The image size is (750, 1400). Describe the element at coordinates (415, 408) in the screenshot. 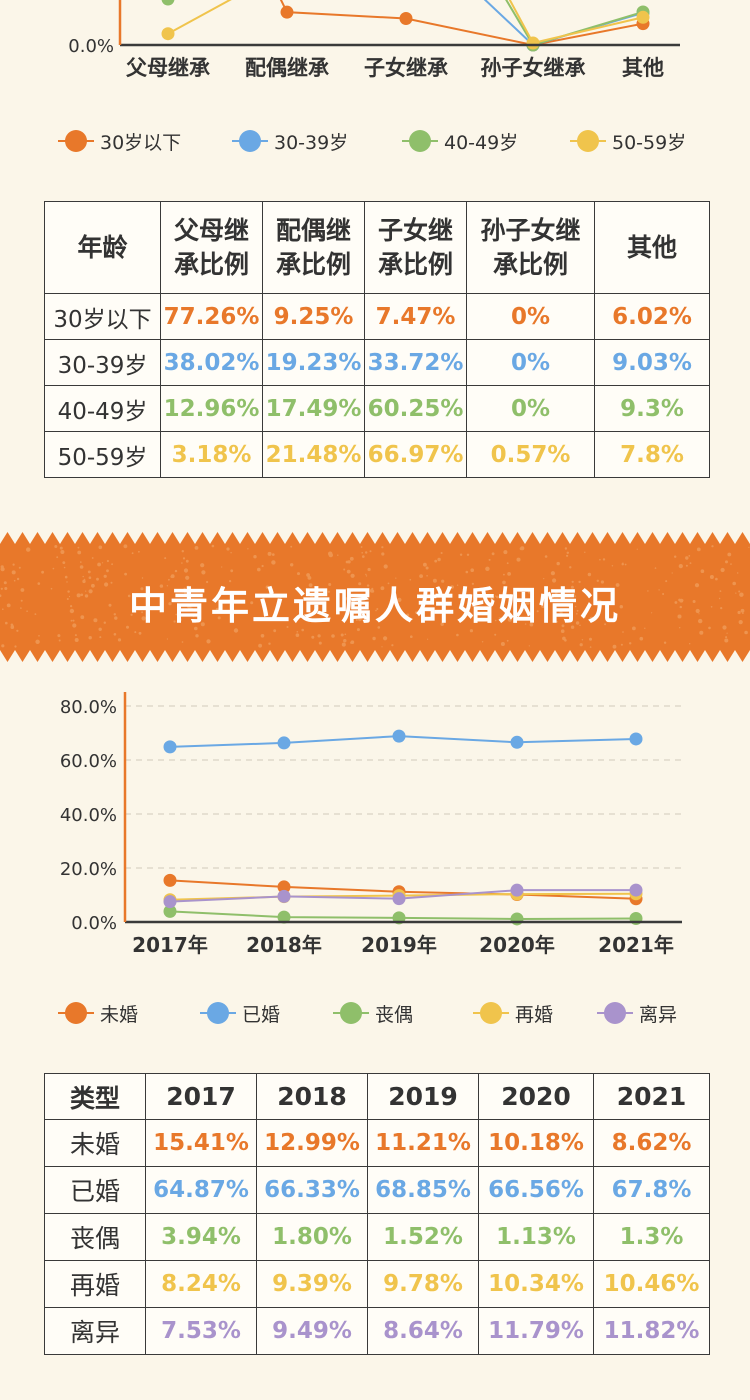

I see `table-cell: 60.25%` at that location.